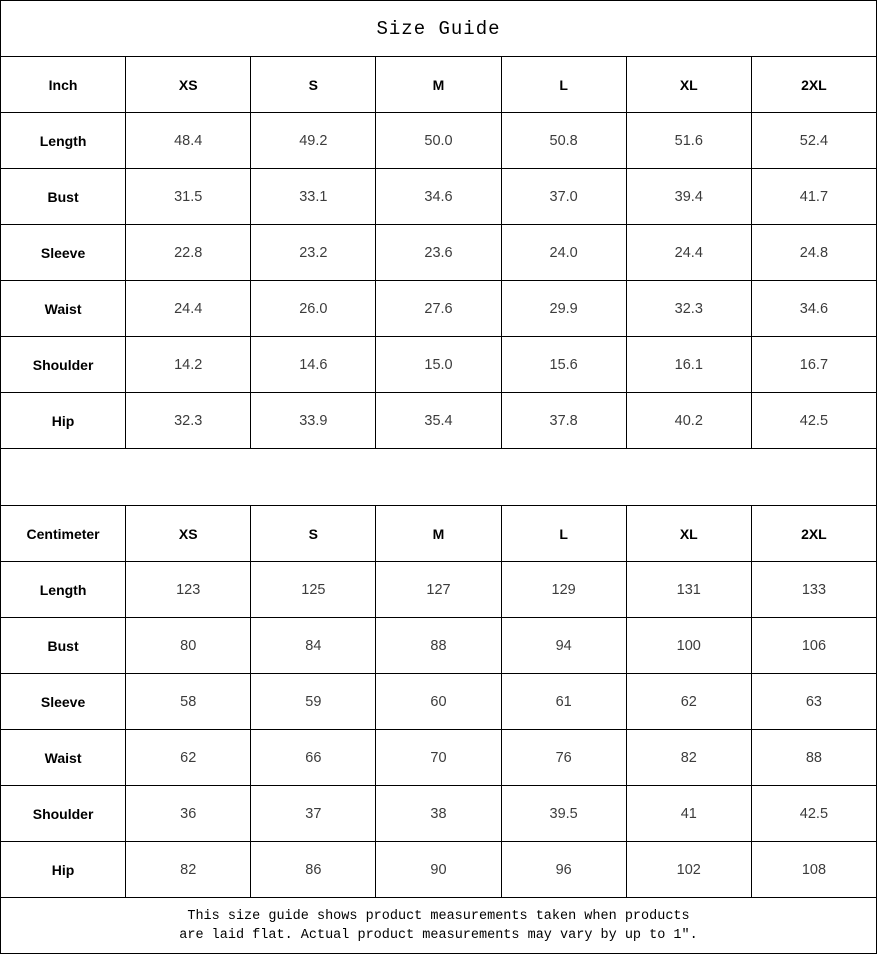 The height and width of the screenshot is (954, 877). What do you see at coordinates (189, 589) in the screenshot?
I see `cell-value: 123` at bounding box center [189, 589].